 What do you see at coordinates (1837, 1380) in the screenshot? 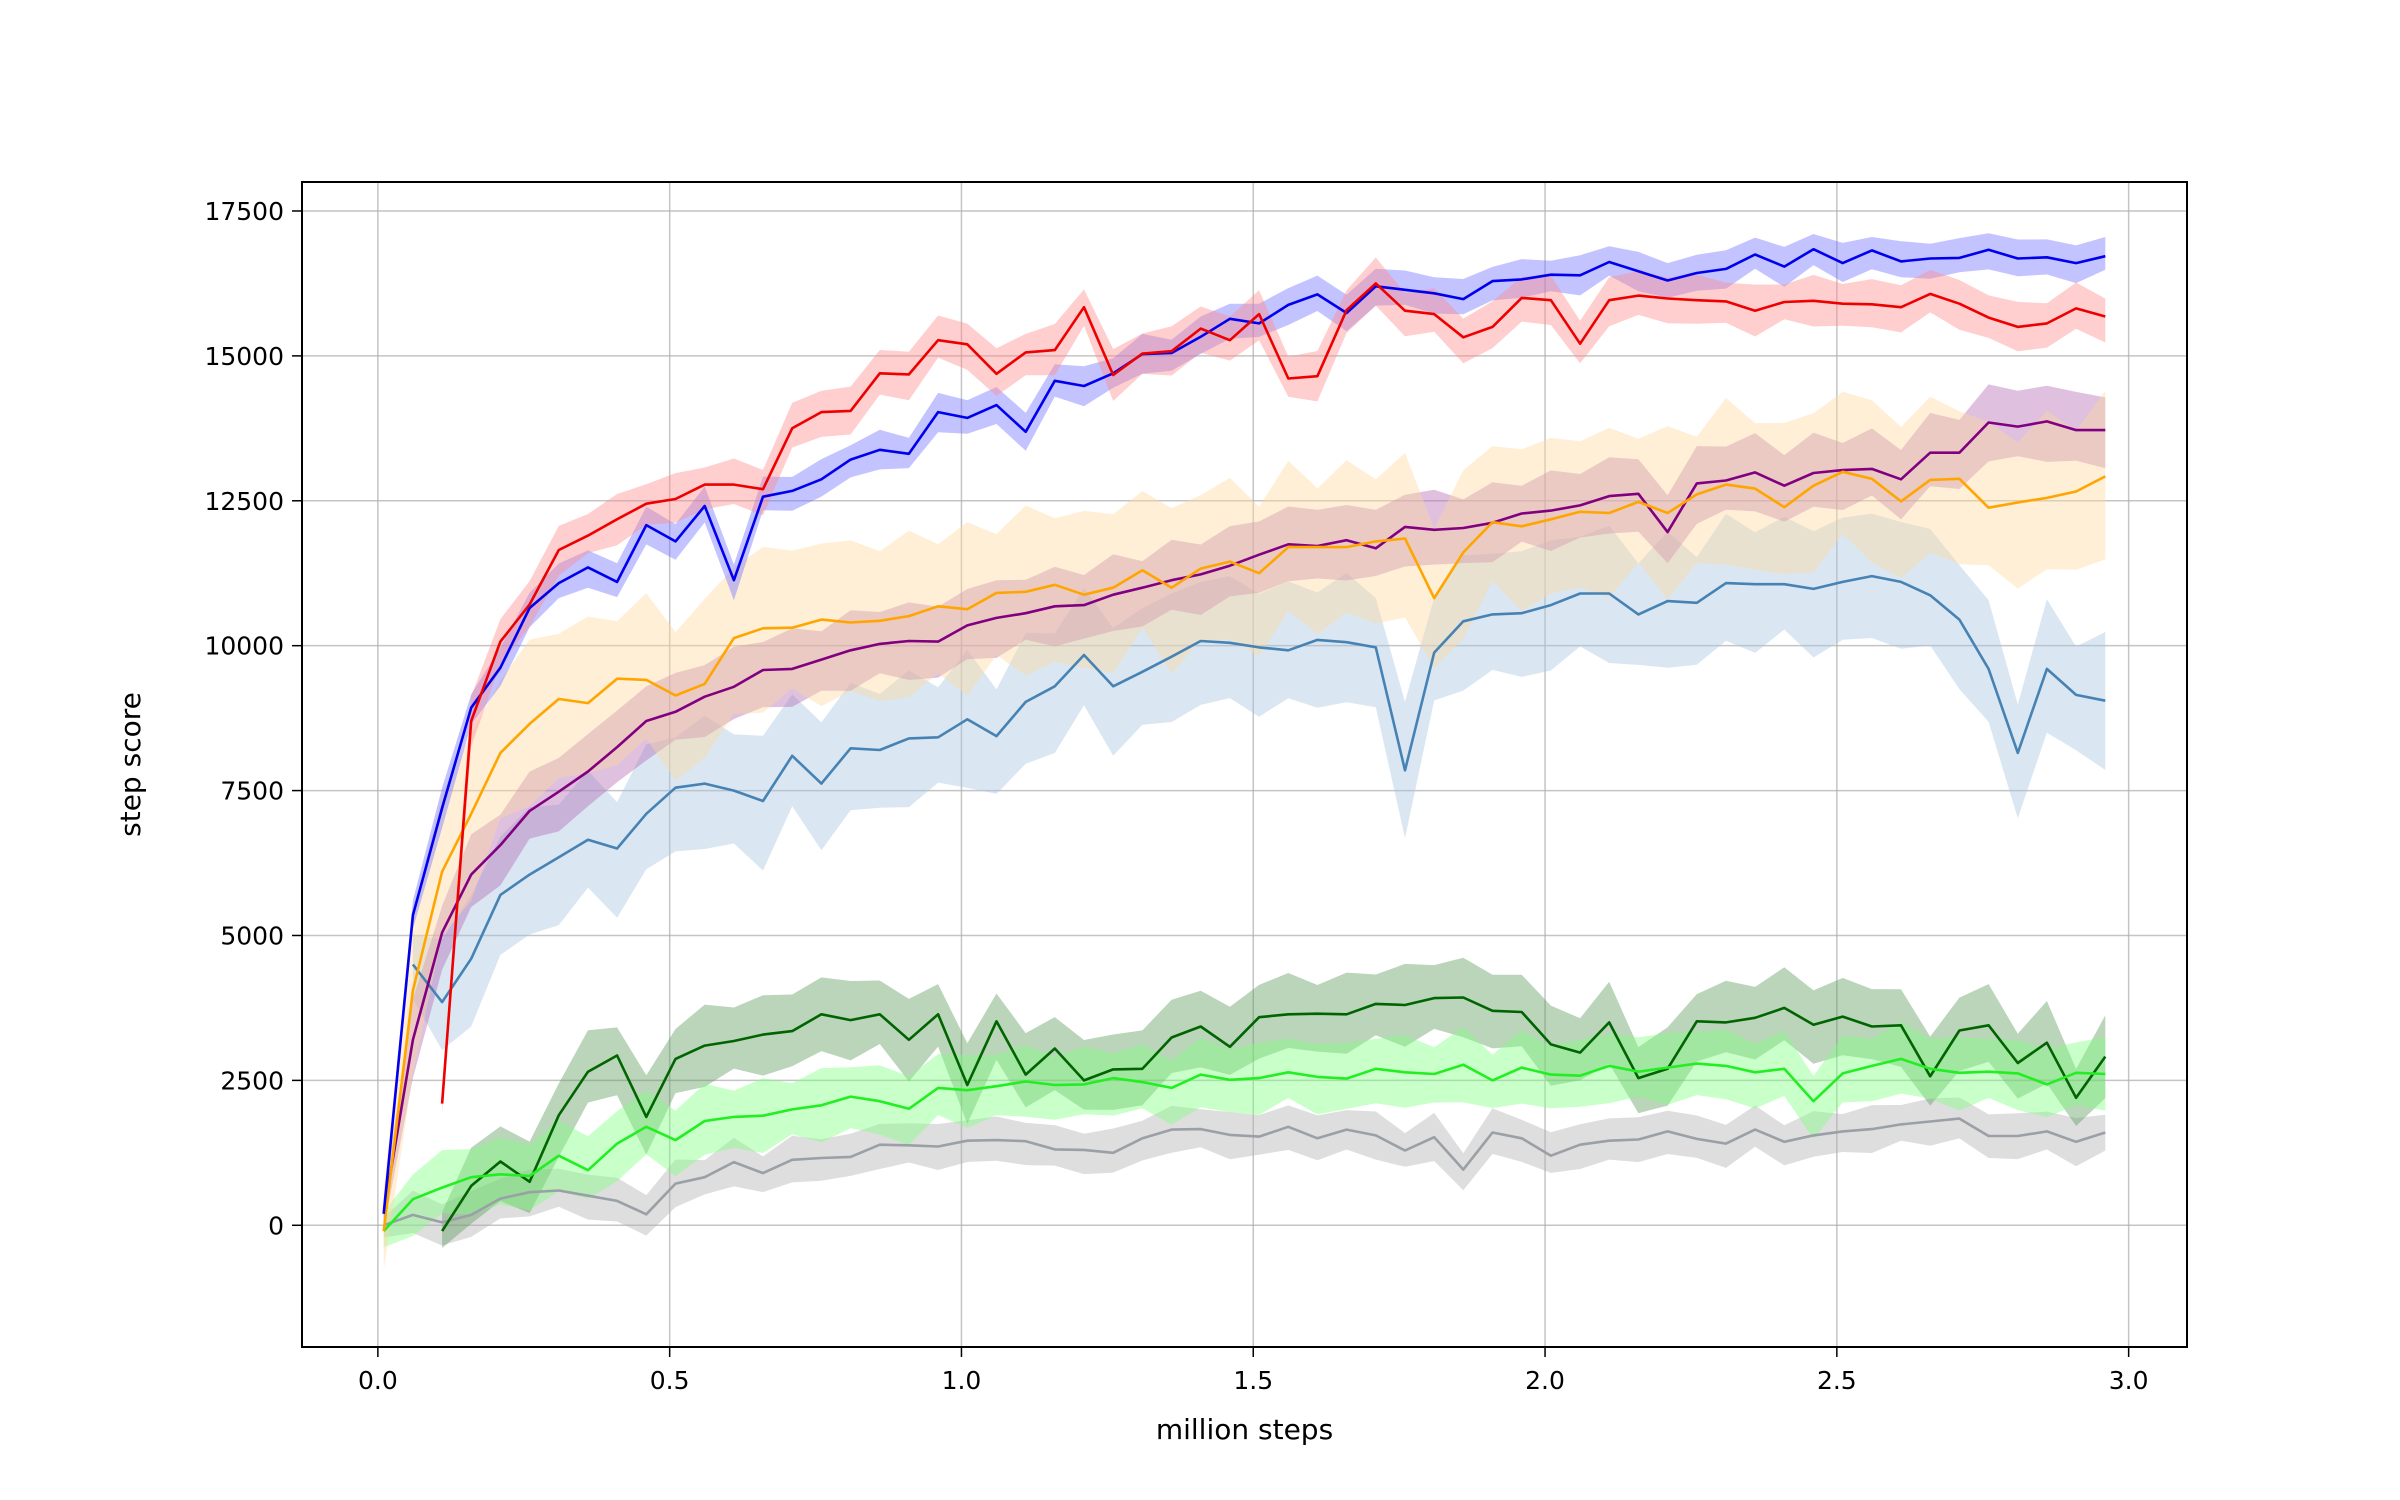
I see `x-tick-label: 2.5` at bounding box center [1837, 1380].